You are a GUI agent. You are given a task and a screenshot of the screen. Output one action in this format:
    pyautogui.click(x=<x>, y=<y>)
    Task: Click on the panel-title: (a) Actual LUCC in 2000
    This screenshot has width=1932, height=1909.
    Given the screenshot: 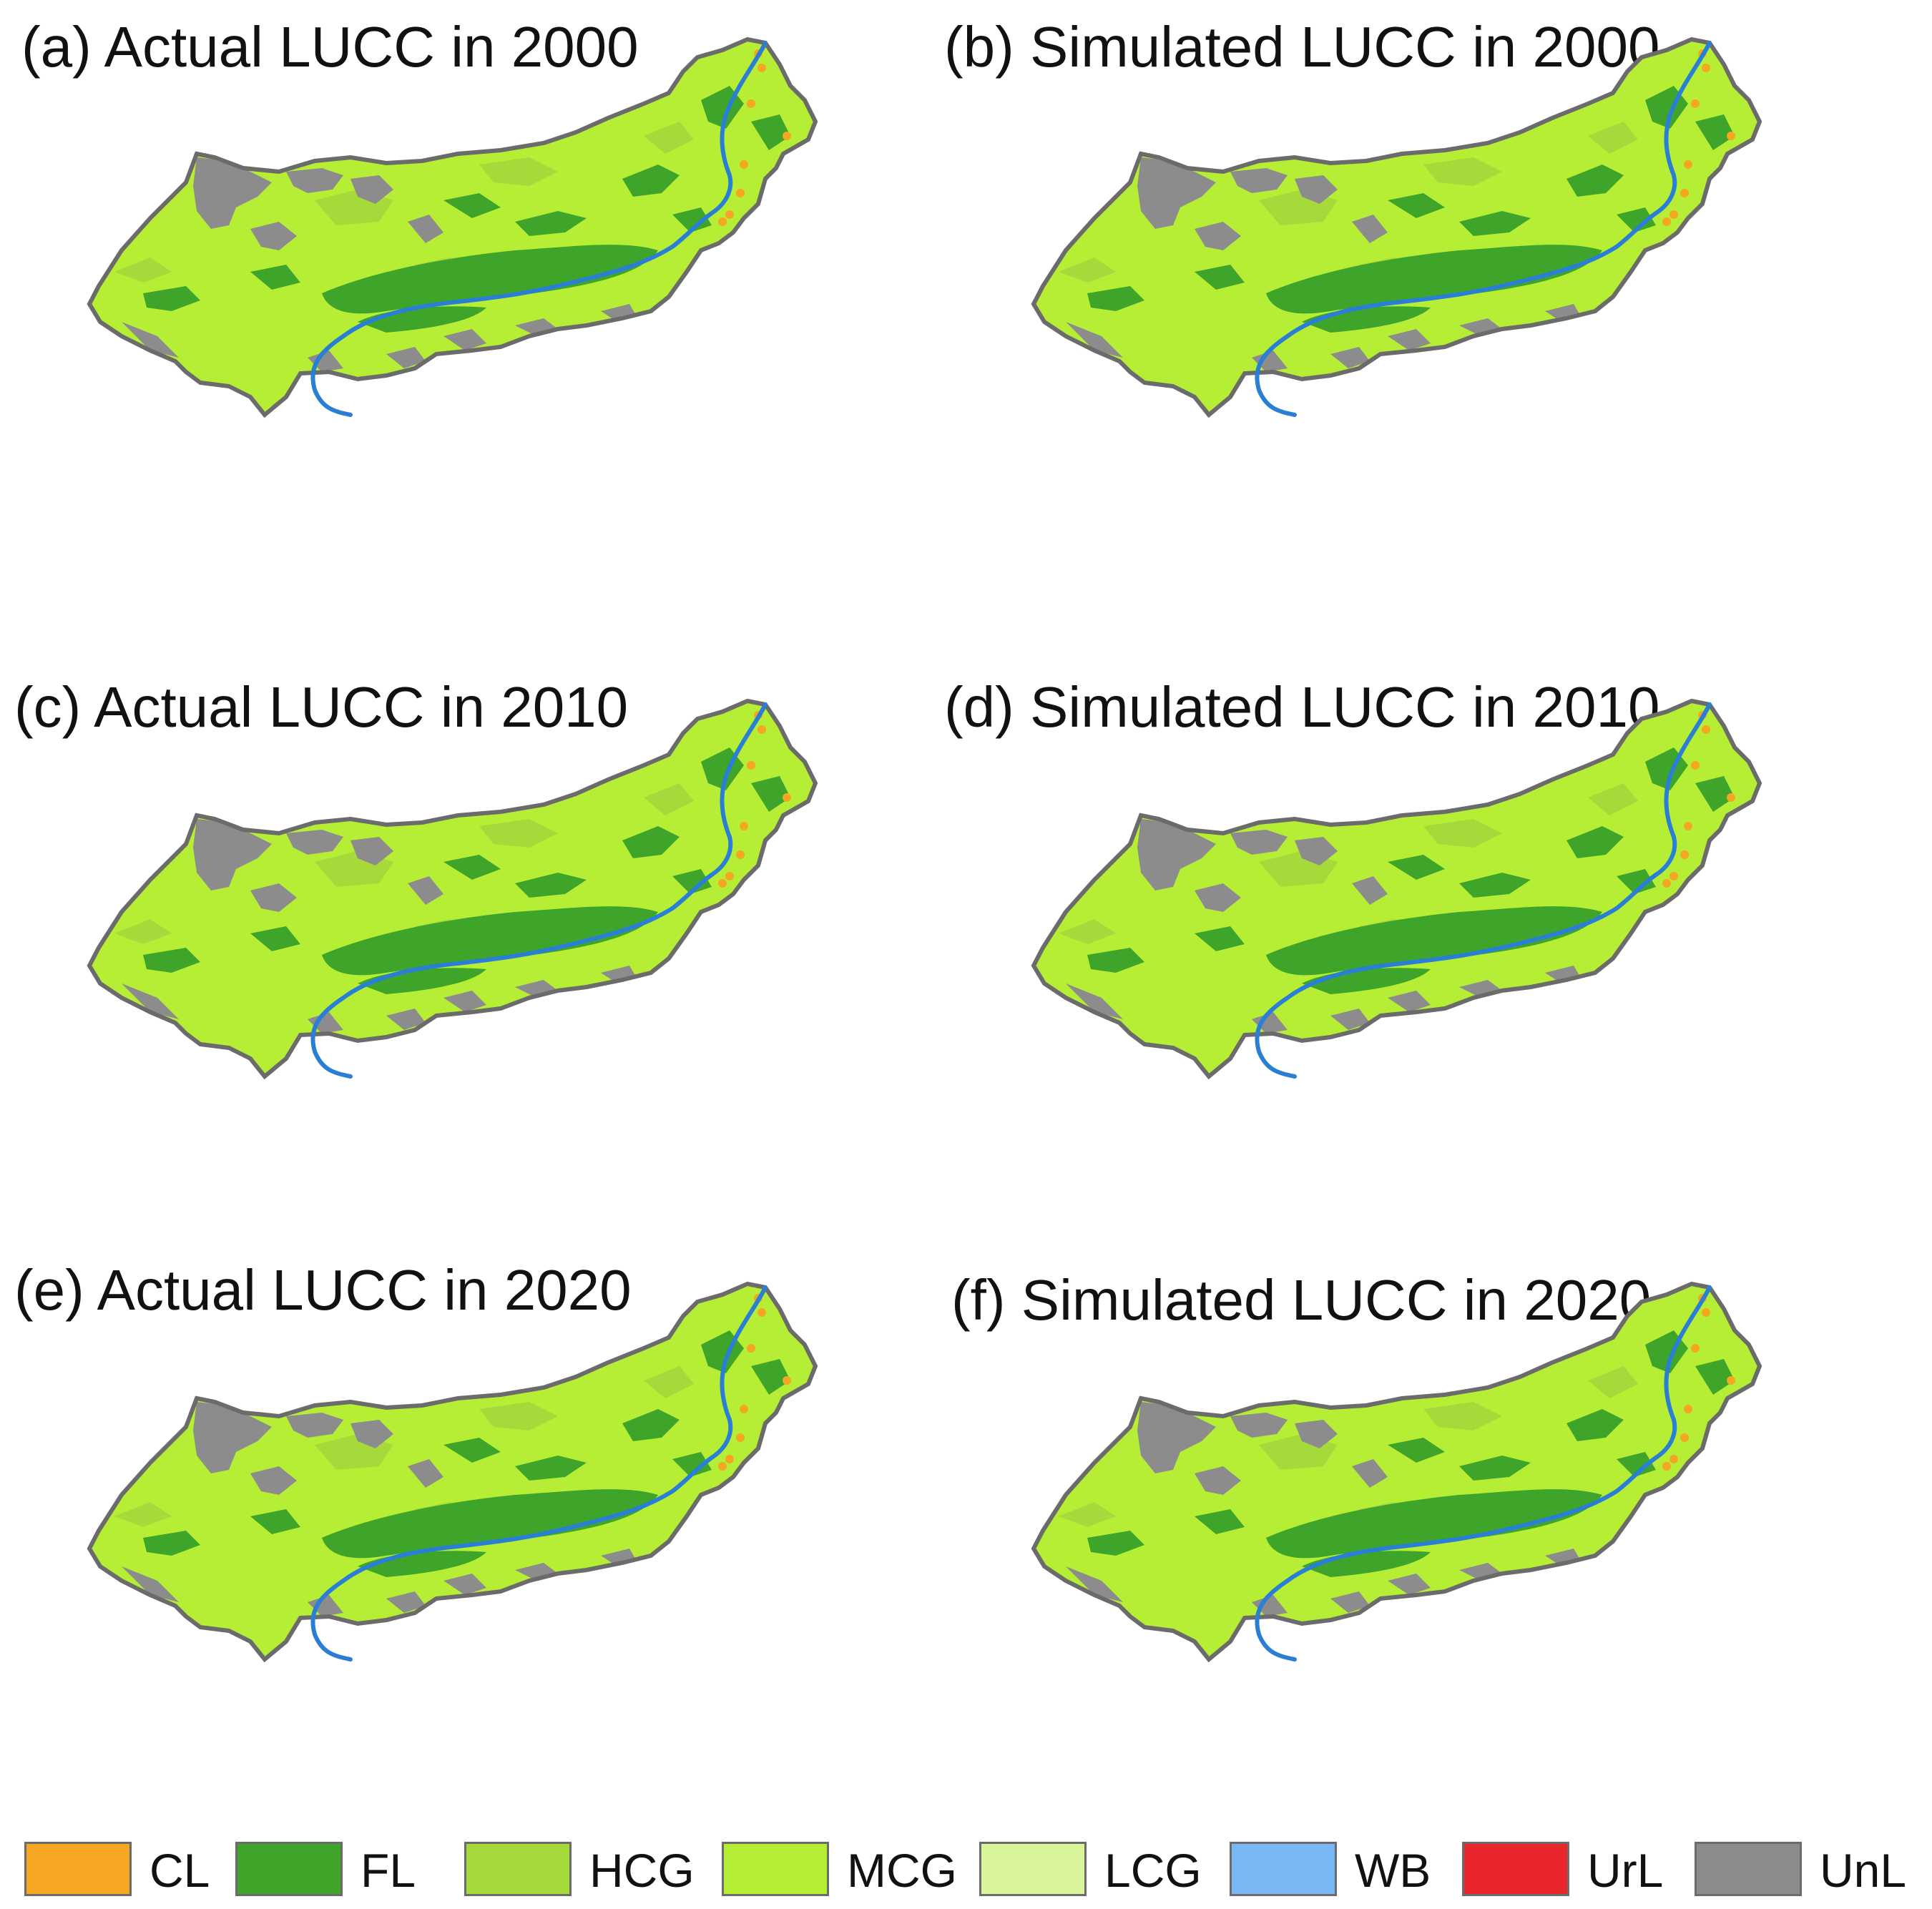 What is the action you would take?
    pyautogui.click(x=330, y=47)
    